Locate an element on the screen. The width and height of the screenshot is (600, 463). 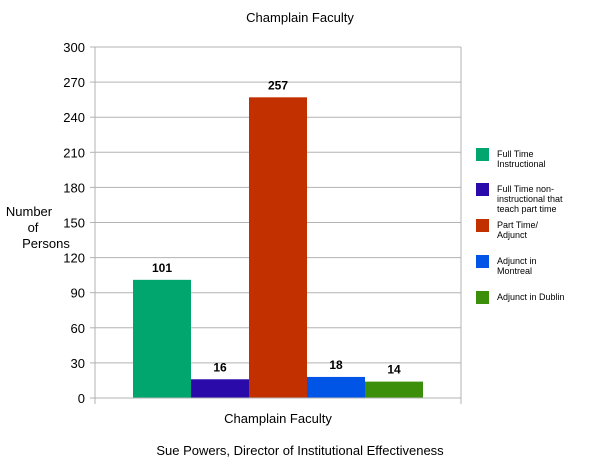
y-tick-label: 270 is located at coordinates (74, 82).